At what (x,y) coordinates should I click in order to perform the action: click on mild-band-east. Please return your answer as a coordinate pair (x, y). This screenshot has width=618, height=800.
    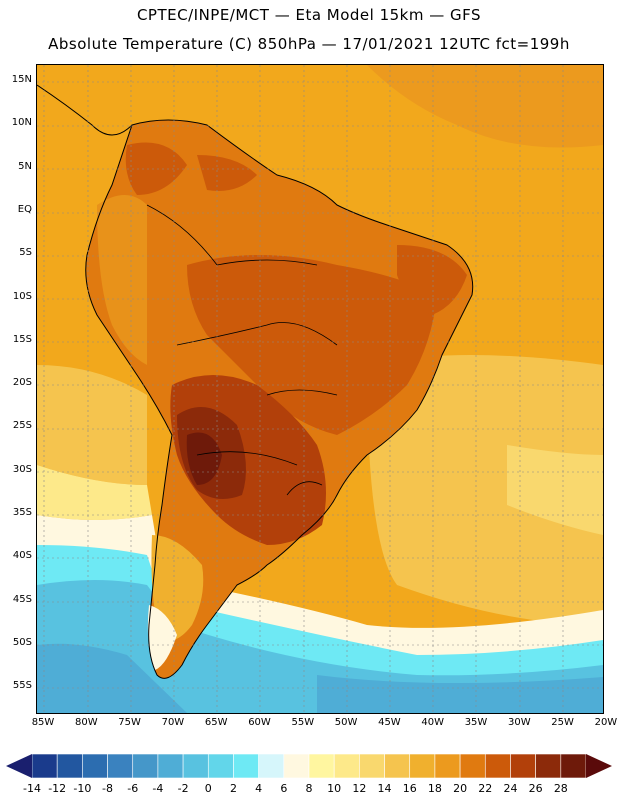
    Looking at the image, I should click on (485, 490).